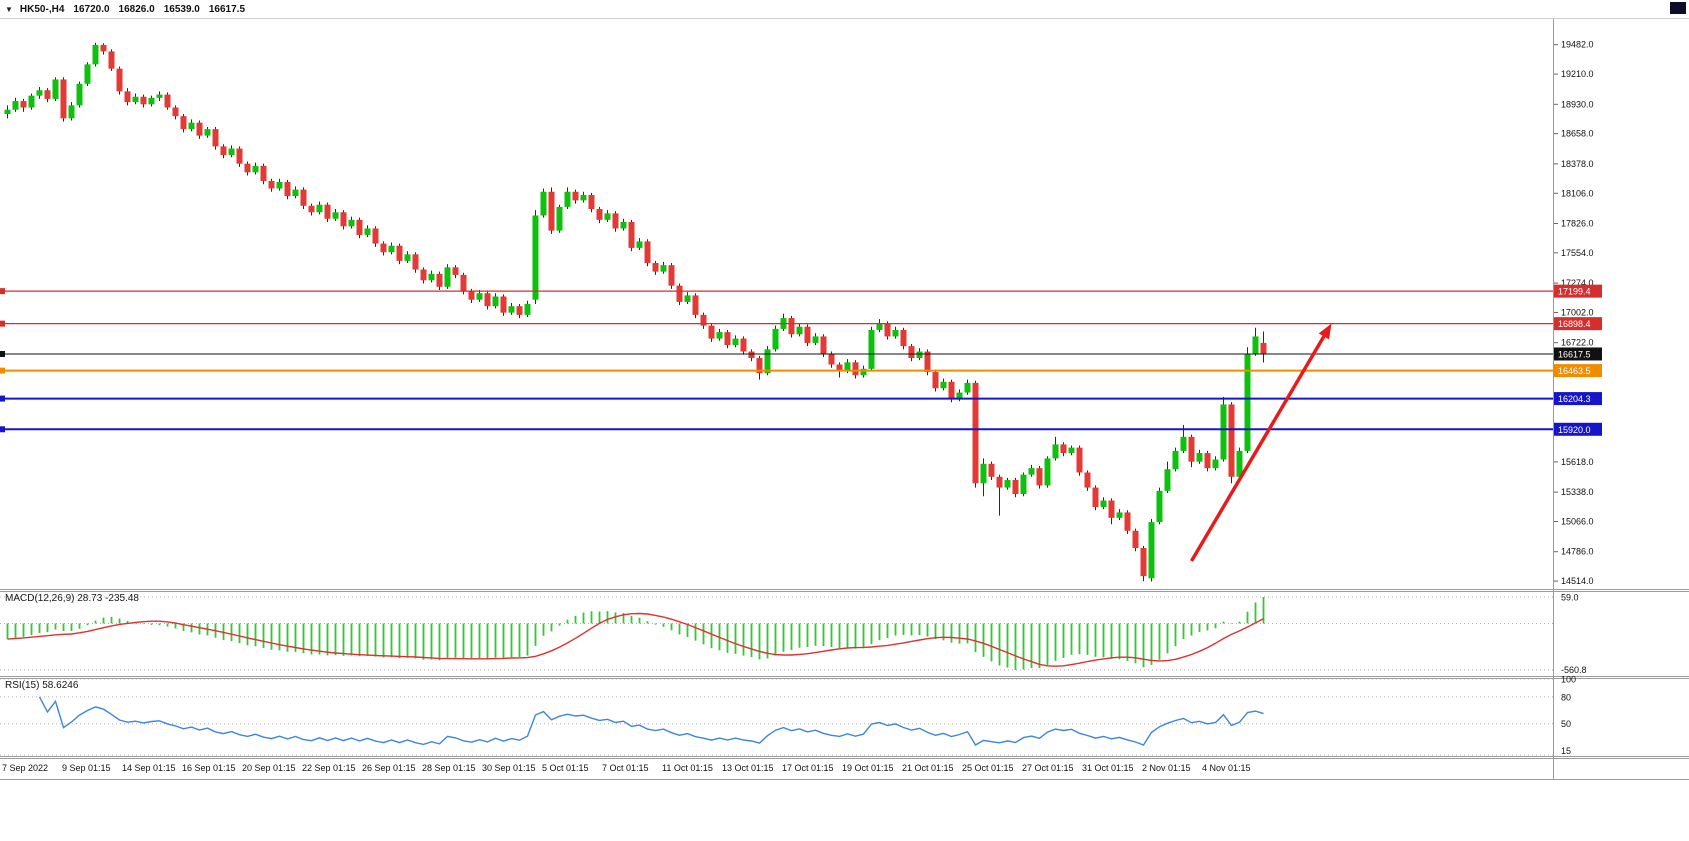 The height and width of the screenshot is (841, 1689). I want to click on y-axis-label: 17826.0, so click(1577, 223).